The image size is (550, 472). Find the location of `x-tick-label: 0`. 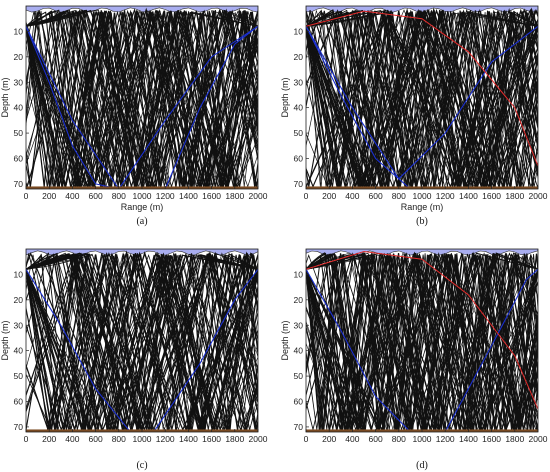

x-tick-label: 0 is located at coordinates (306, 439).